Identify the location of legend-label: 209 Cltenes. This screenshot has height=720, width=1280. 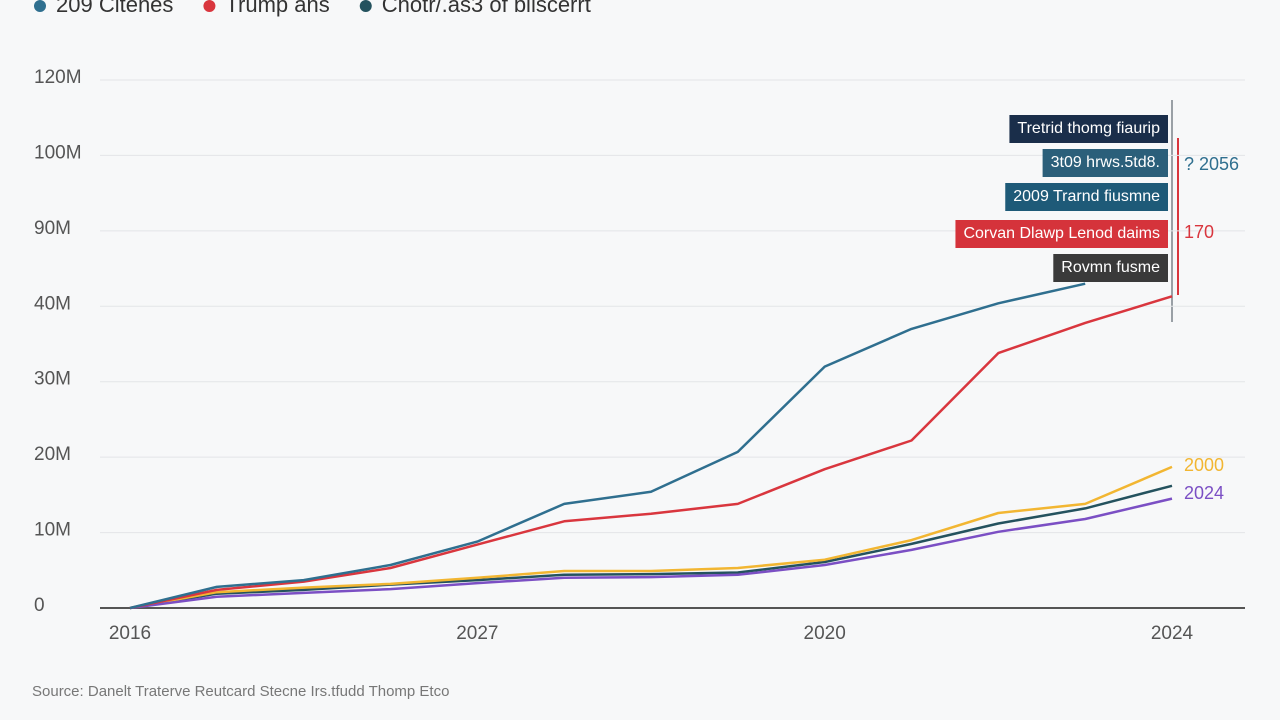
(114, 8).